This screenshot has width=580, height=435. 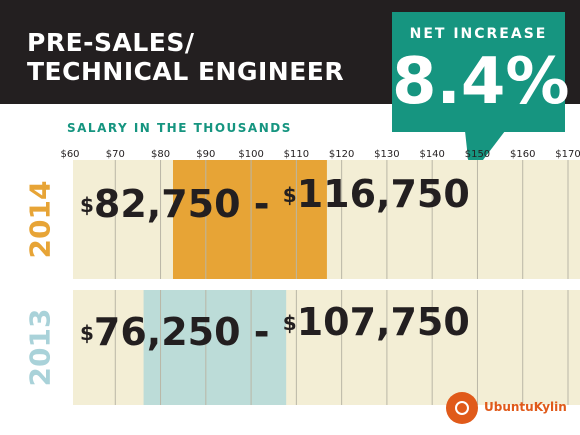 What do you see at coordinates (179, 128) in the screenshot?
I see `axis-title: SALARY IN THE THOUSANDS` at bounding box center [179, 128].